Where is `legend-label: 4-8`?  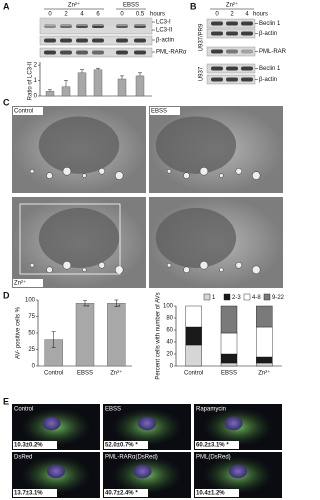
legend-label: 4-8 is located at coordinates (256, 298).